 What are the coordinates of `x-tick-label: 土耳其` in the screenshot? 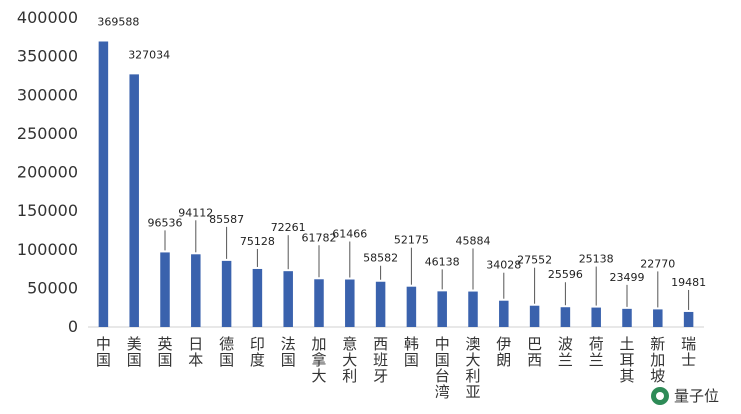 It's located at (626, 360).